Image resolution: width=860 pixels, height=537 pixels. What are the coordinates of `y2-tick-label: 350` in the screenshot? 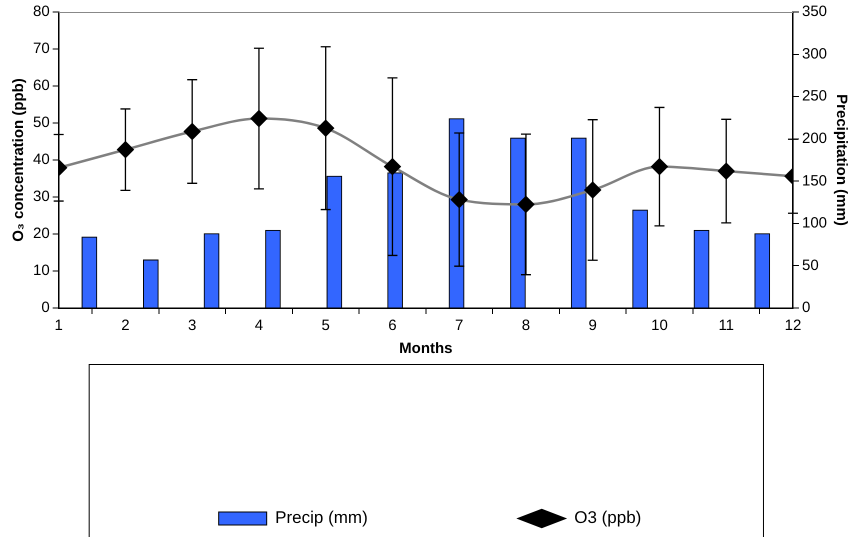 It's located at (815, 11).